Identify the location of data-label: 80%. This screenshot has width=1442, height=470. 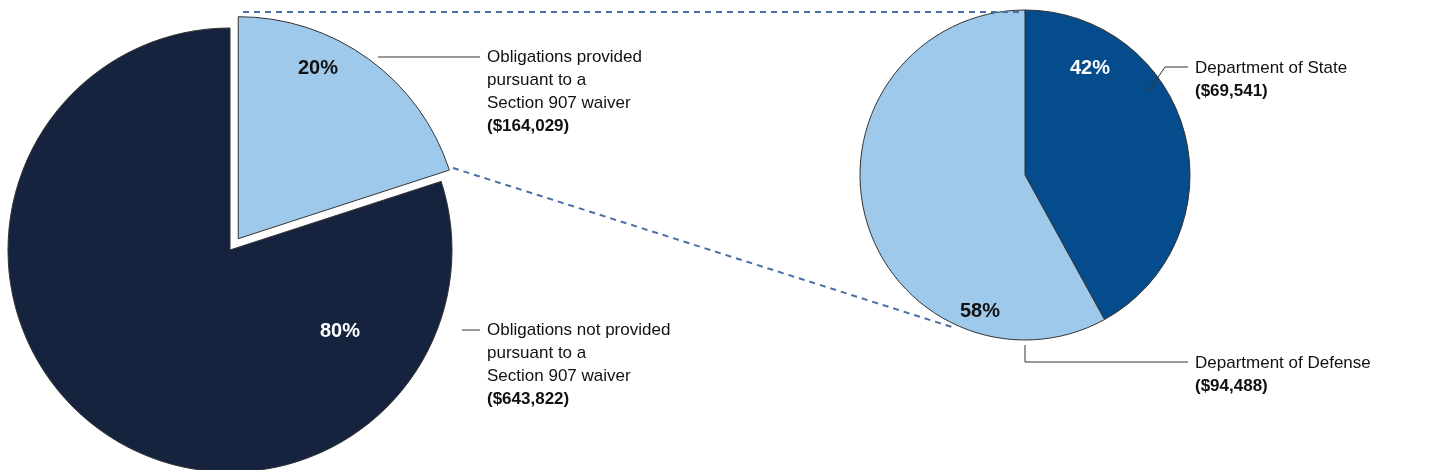
(340, 330).